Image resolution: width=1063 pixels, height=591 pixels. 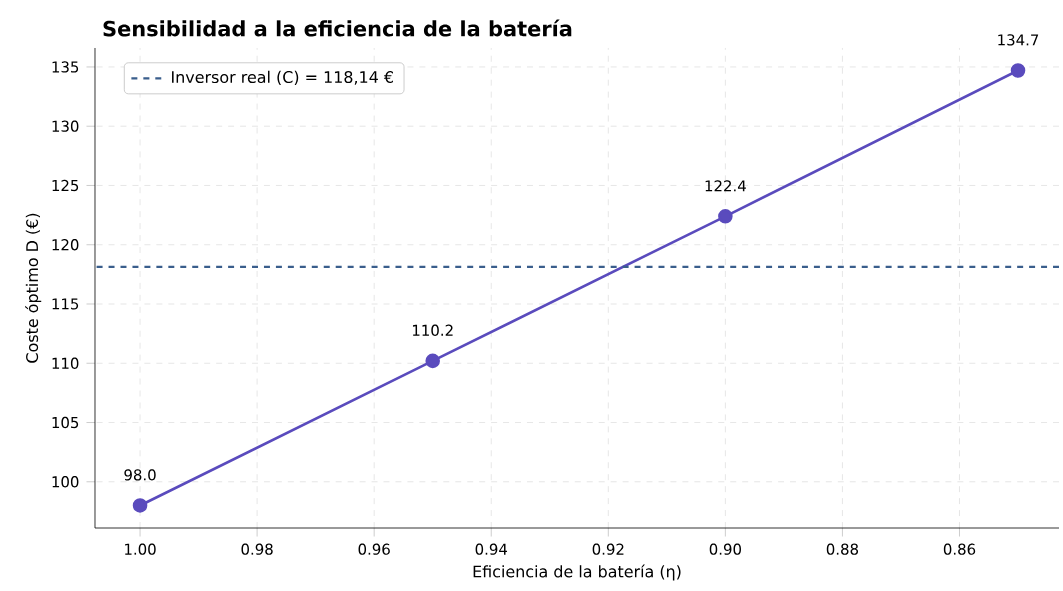 I want to click on y-tick-label: 125, so click(x=65, y=185).